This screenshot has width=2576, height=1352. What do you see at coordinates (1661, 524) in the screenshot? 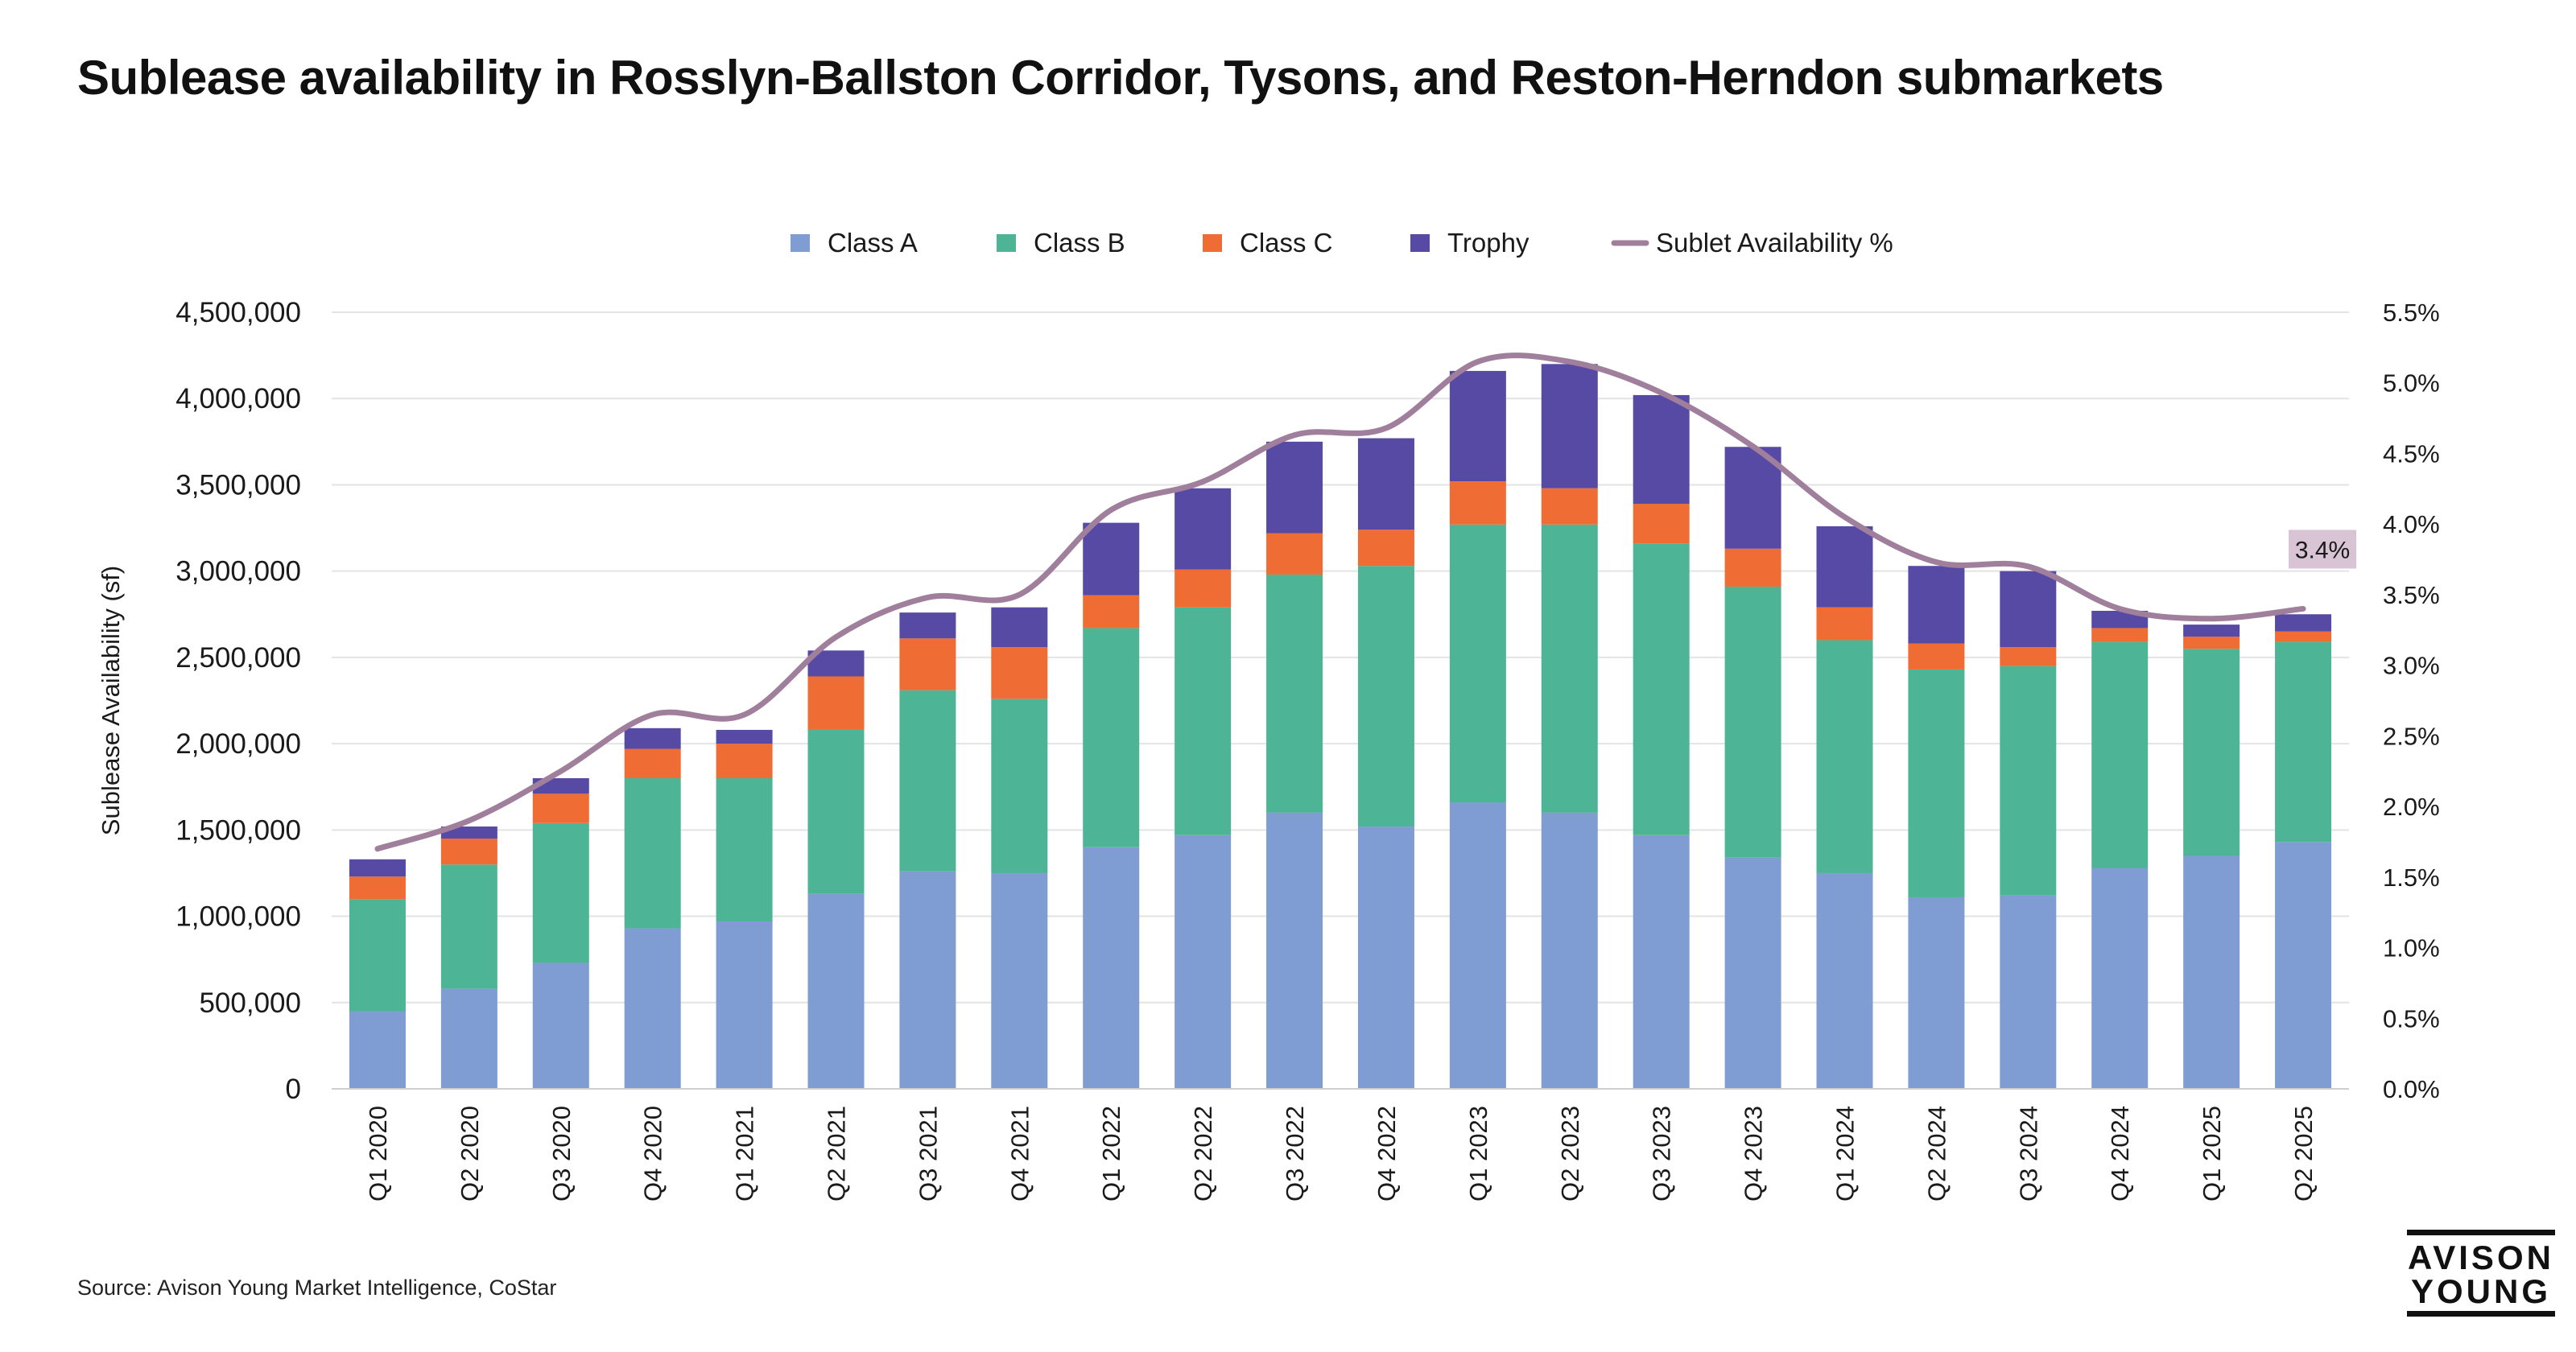
I see `bar-class-c-q3-2023` at bounding box center [1661, 524].